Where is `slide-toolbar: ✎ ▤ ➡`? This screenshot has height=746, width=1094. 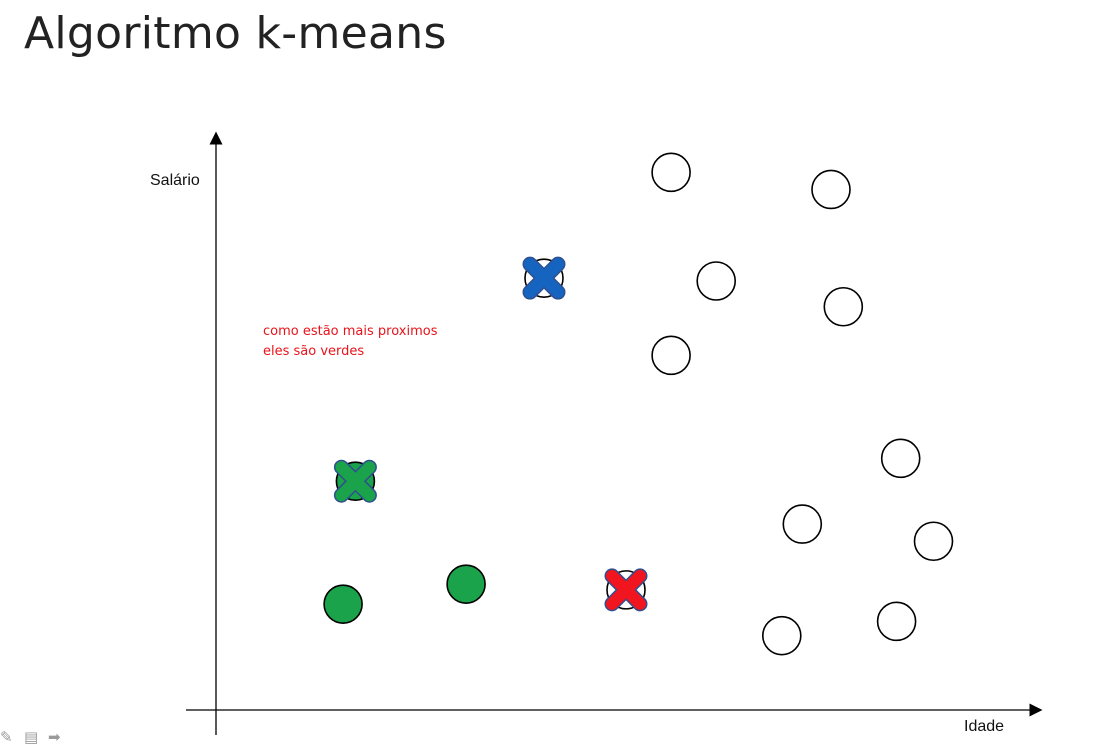 slide-toolbar: ✎ ▤ ➡ is located at coordinates (34, 738).